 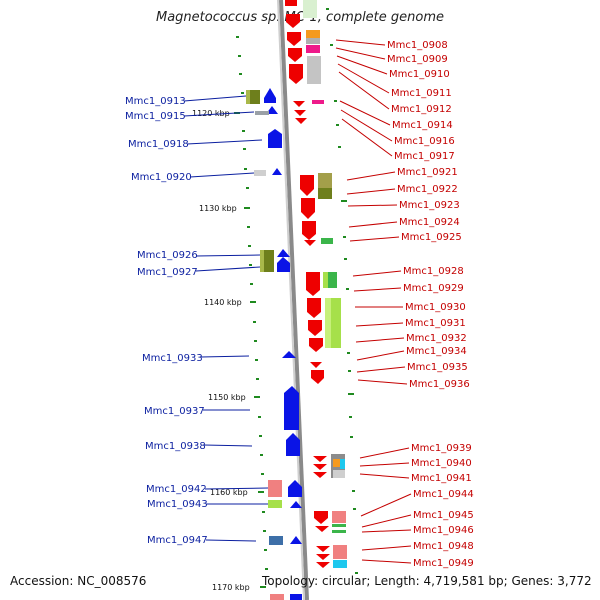 I want to click on gene-label: Mmc1_0931, so click(x=435, y=323).